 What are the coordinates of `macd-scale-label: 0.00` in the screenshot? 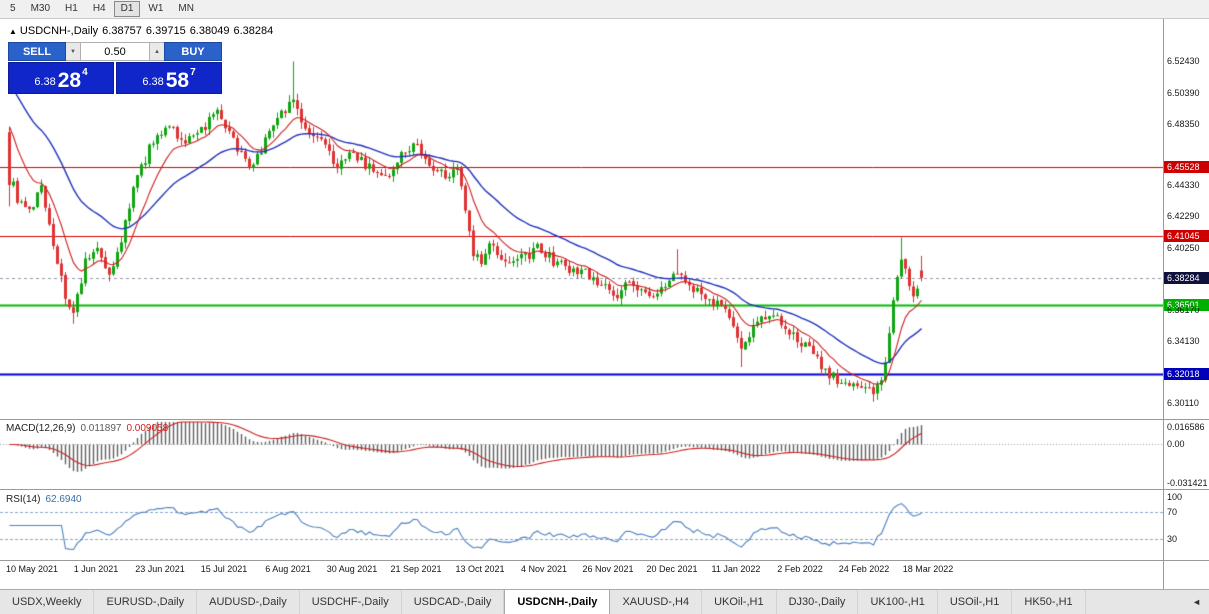 It's located at (1176, 444).